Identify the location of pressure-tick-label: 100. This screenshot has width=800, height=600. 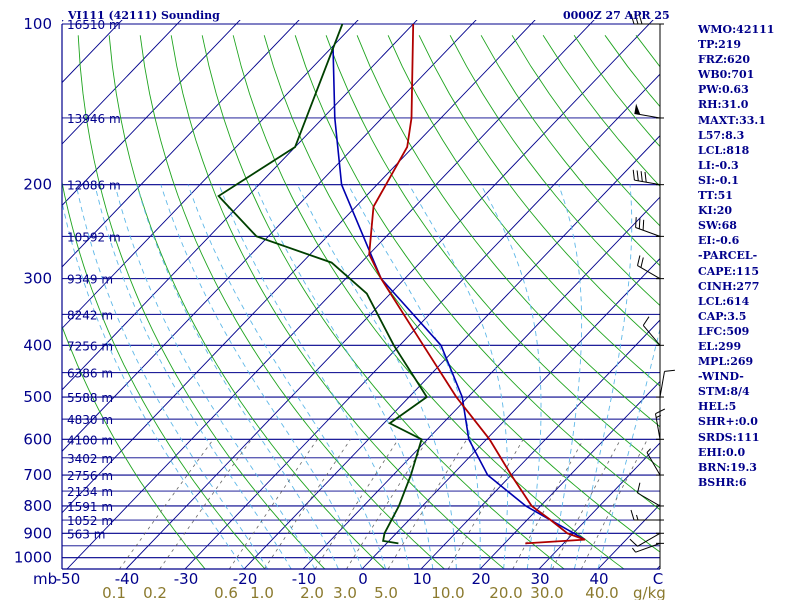
(37, 24).